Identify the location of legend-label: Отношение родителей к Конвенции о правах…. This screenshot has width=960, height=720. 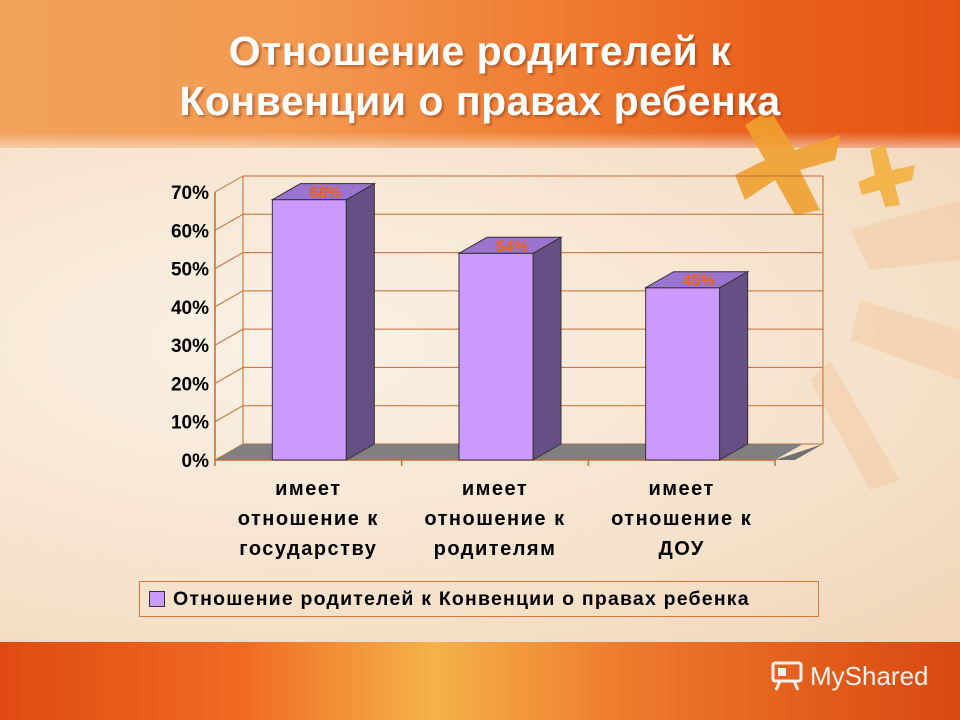
(461, 598).